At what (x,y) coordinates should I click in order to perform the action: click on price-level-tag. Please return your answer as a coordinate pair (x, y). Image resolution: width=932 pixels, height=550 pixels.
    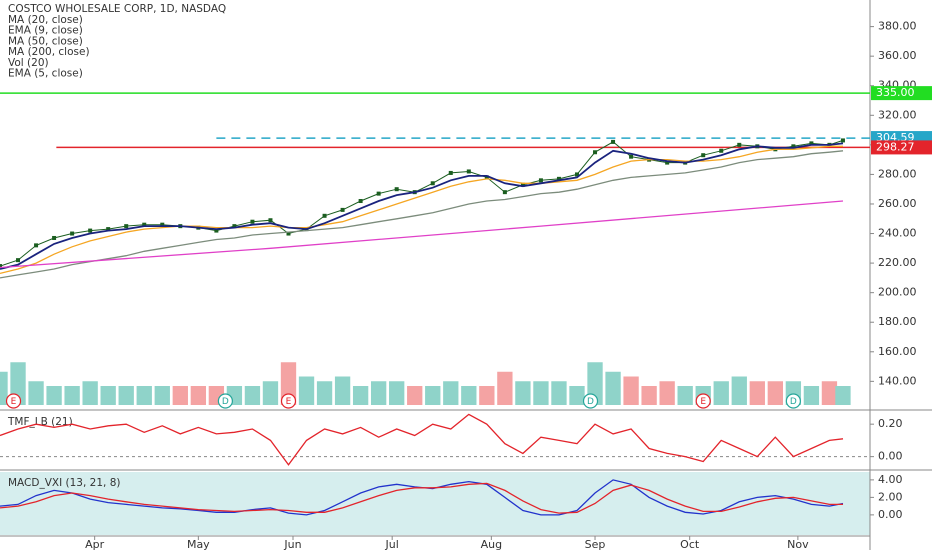
    Looking at the image, I should click on (901, 147).